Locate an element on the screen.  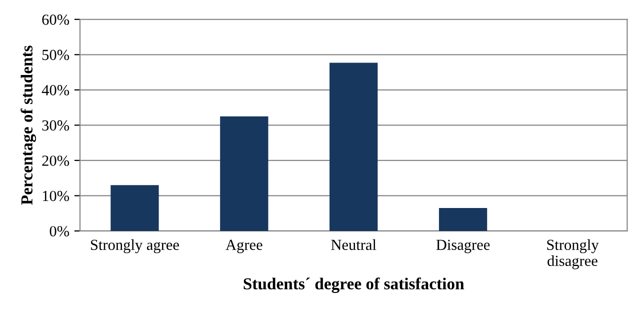
x-tick-label: Strongly agree is located at coordinates (134, 246).